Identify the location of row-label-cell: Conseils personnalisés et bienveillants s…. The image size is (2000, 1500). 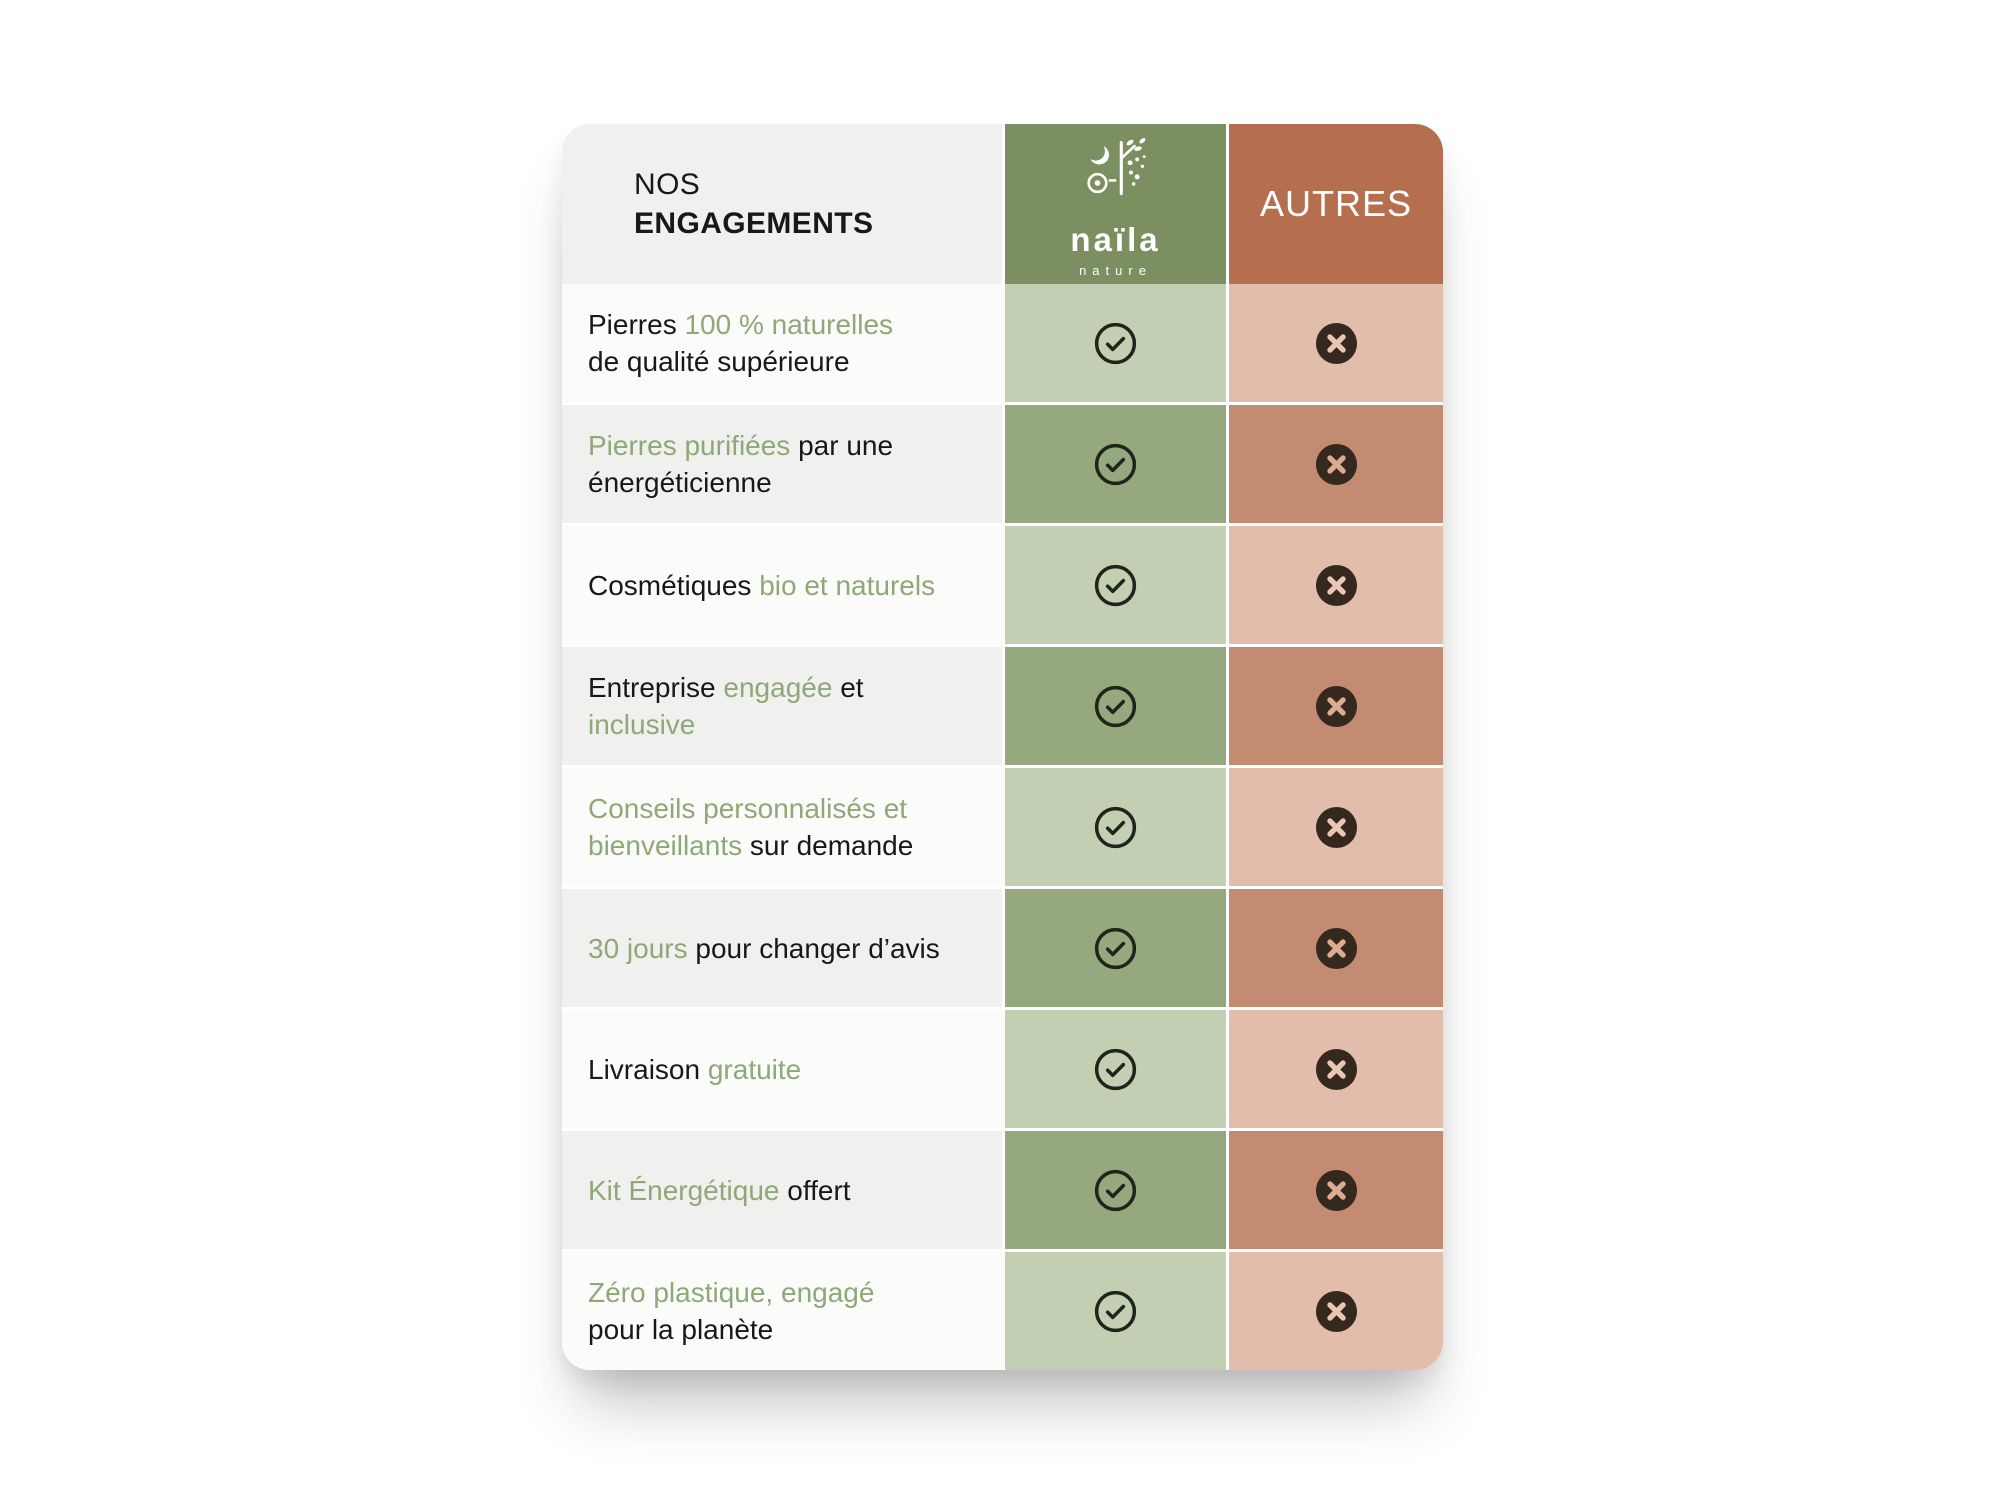
(782, 827).